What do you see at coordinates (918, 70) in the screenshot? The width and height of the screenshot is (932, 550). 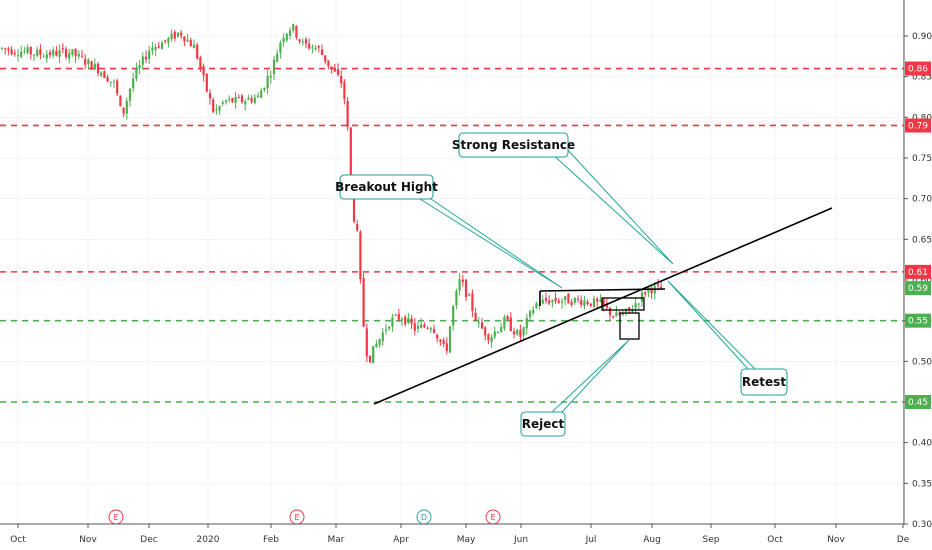 I see `level-badge-label: 0.86` at bounding box center [918, 70].